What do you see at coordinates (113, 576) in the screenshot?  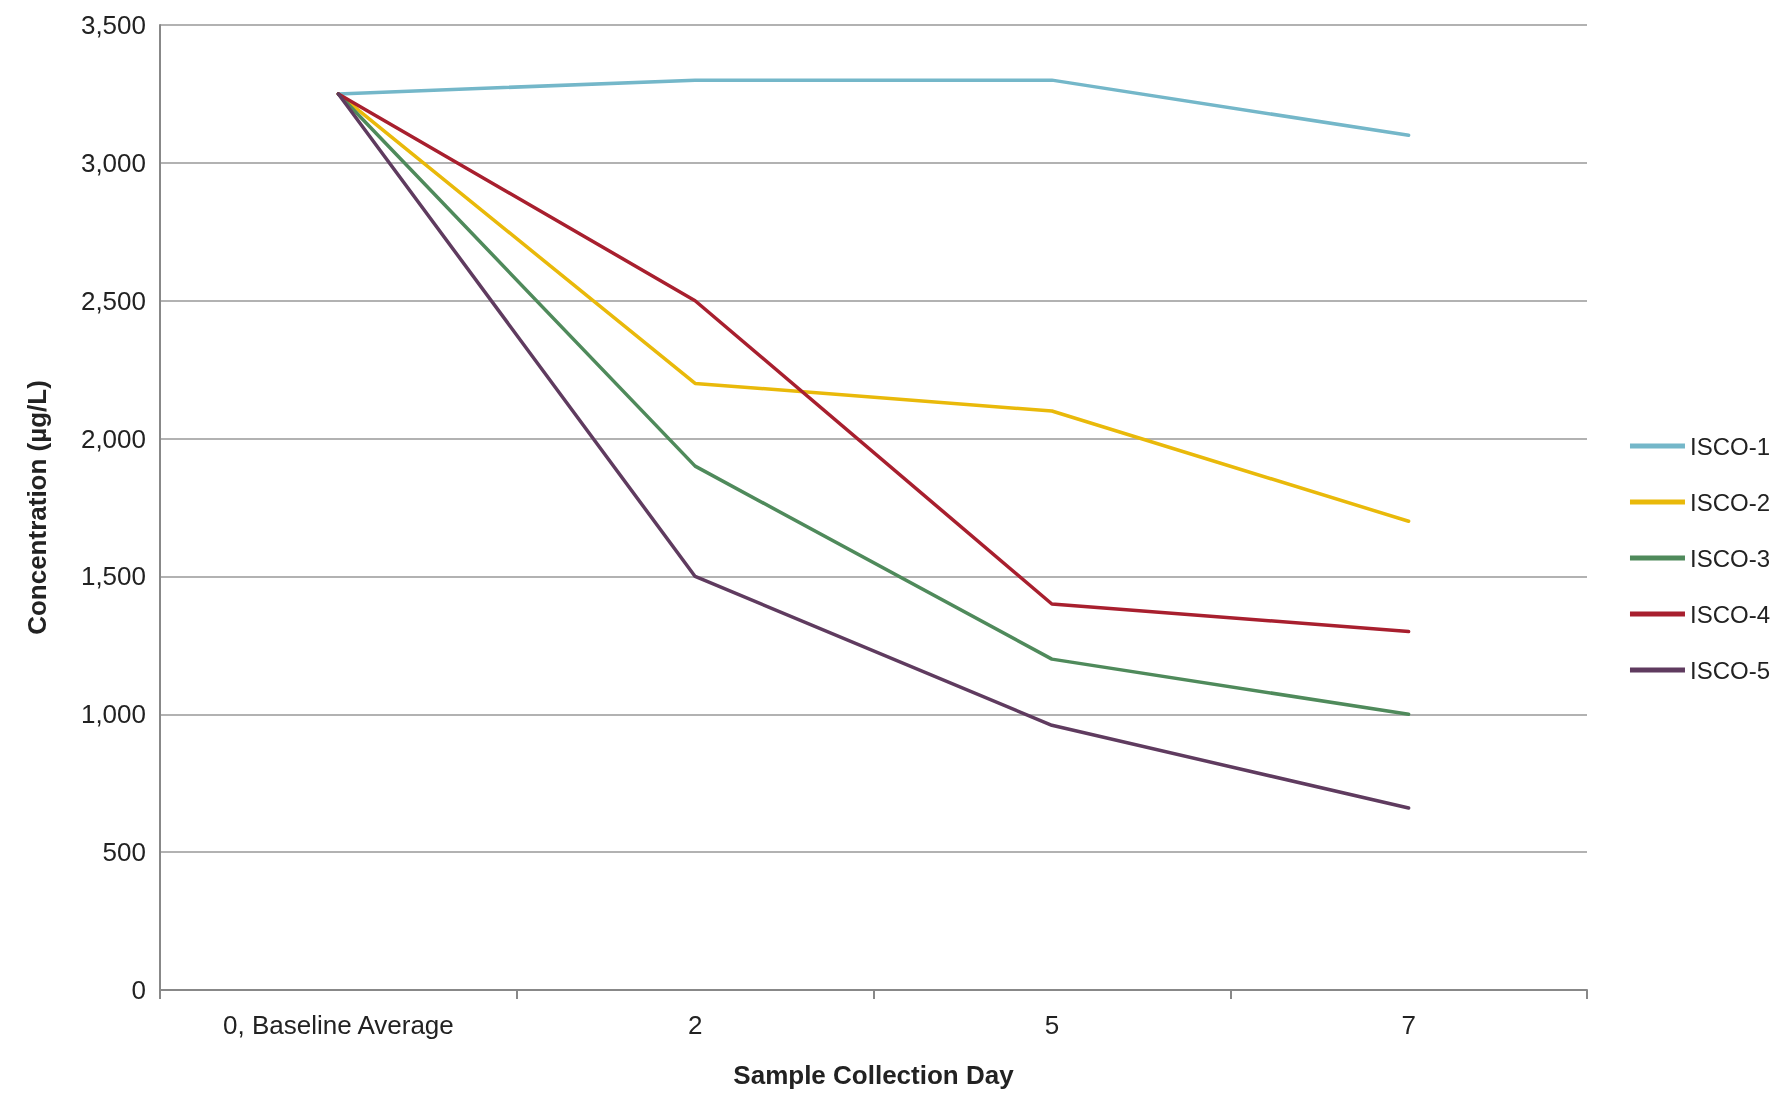 I see `y-tick-label: 1,500` at bounding box center [113, 576].